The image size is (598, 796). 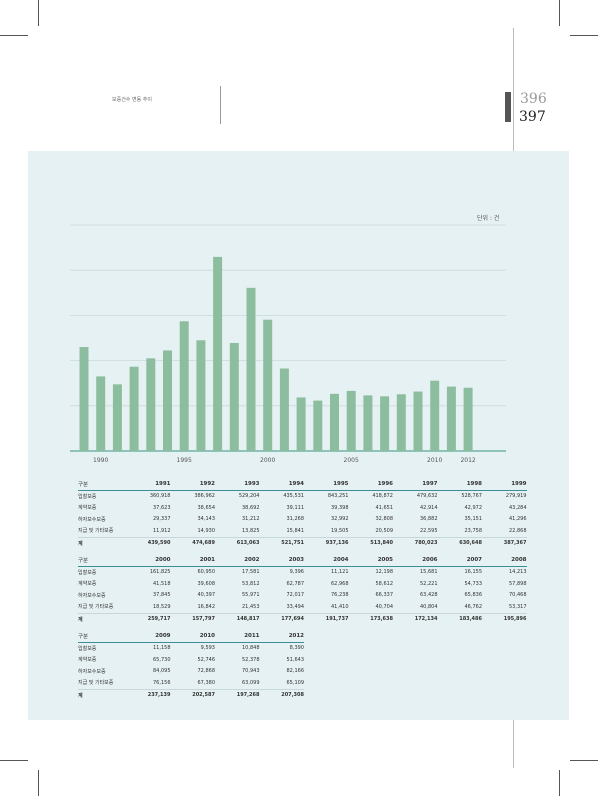 I want to click on table-cell: 16,842, so click(x=206, y=606).